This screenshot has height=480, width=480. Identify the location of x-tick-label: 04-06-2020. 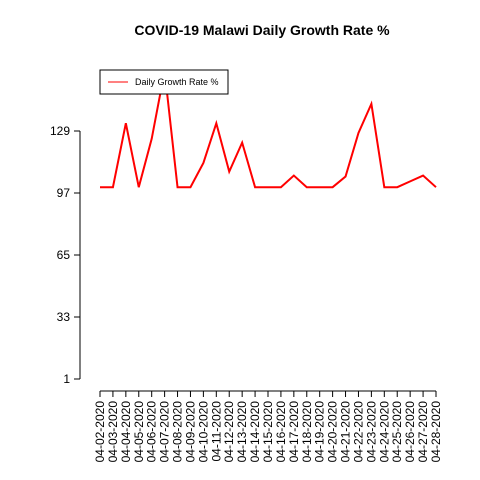
(152, 432).